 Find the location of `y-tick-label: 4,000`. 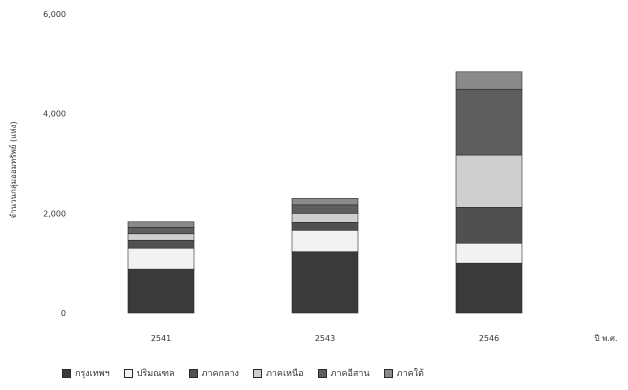

y-tick-label: 4,000 is located at coordinates (54, 114).